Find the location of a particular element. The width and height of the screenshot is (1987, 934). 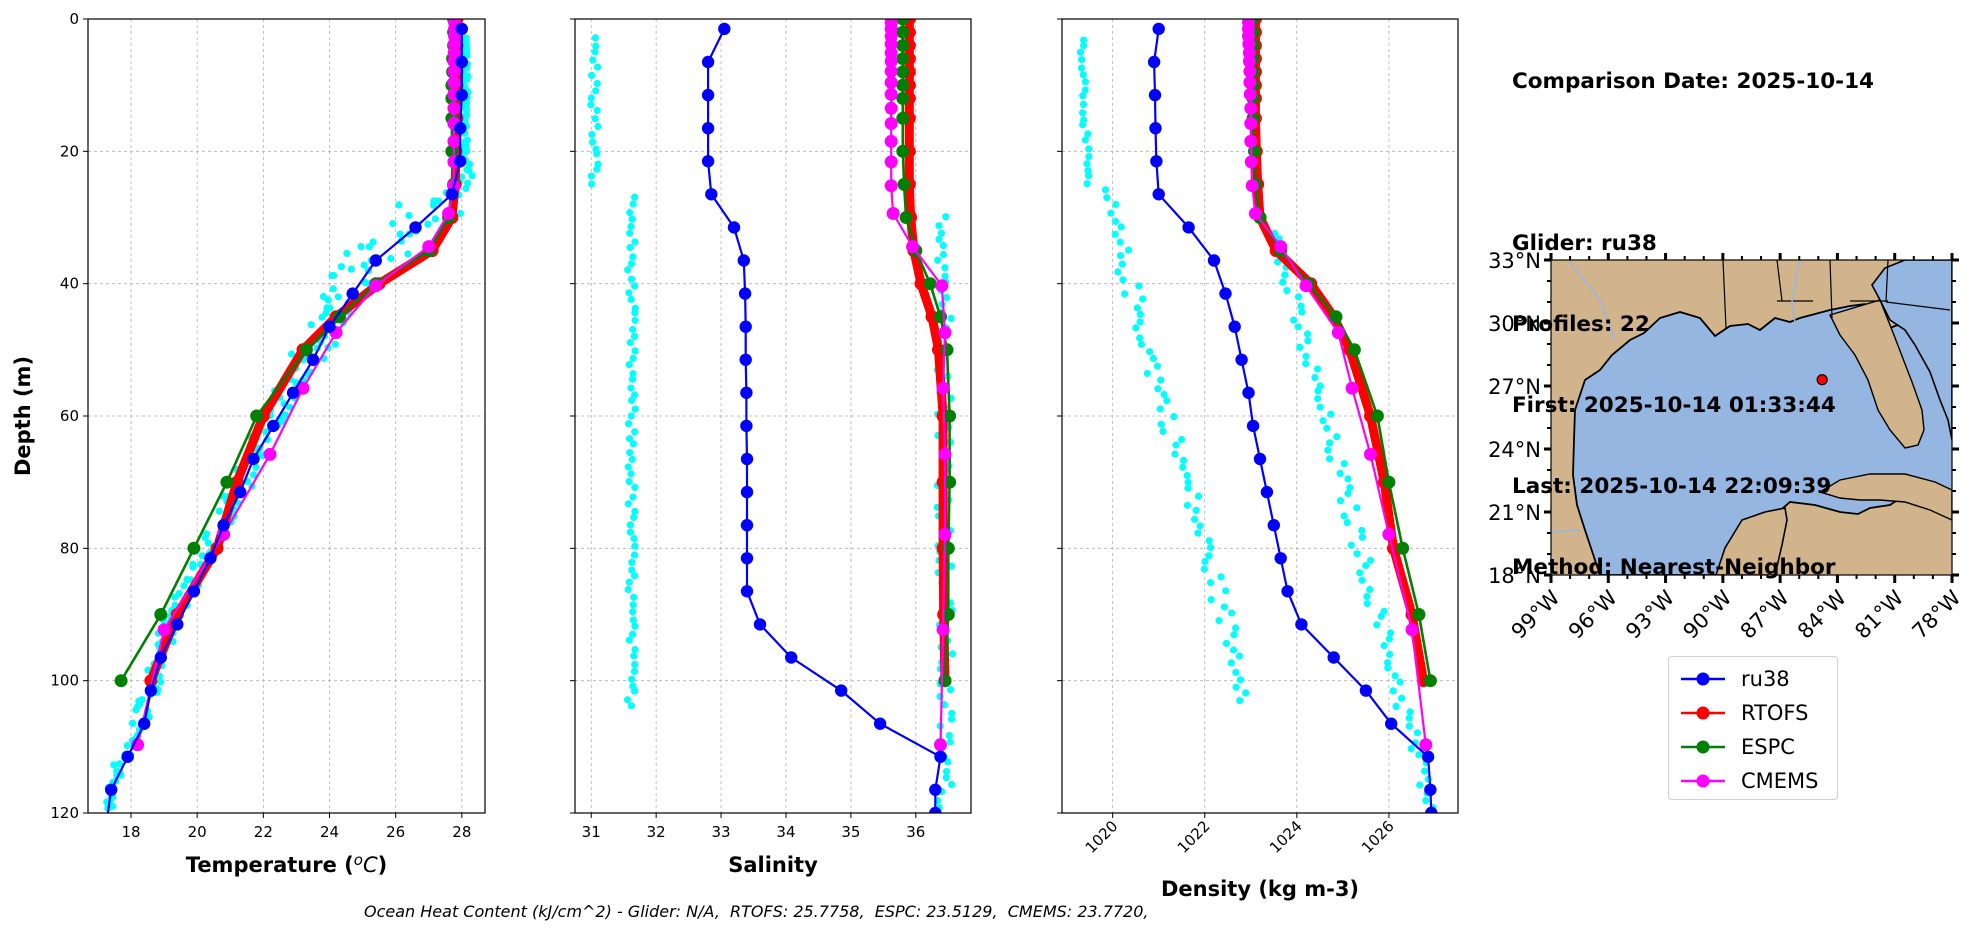

legend-swatch-rtofs is located at coordinates (1703, 713).